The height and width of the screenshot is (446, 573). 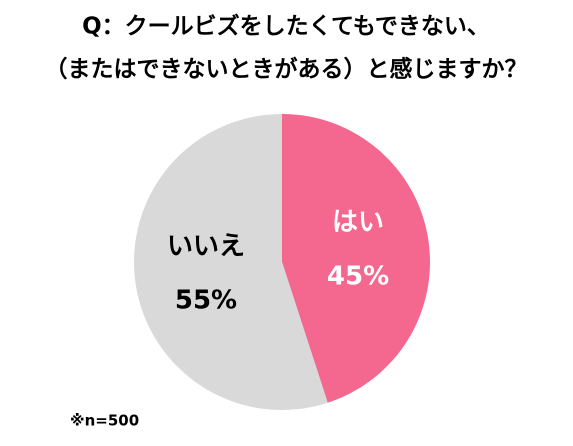 I want to click on slice-label: いいえ, so click(x=206, y=247).